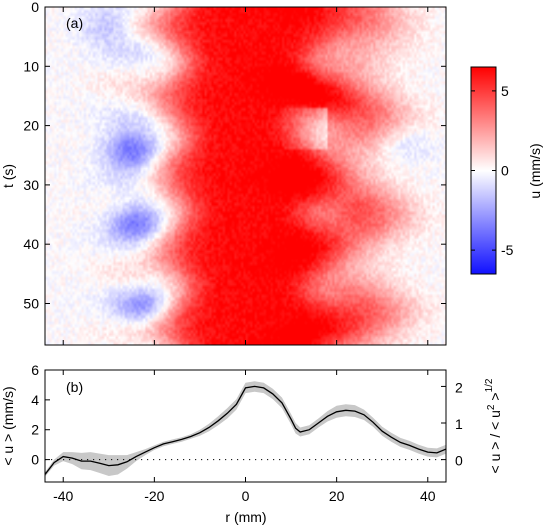 This screenshot has width=550, height=529. Describe the element at coordinates (337, 496) in the screenshot. I see `profile-x-tick-label: 20` at that location.